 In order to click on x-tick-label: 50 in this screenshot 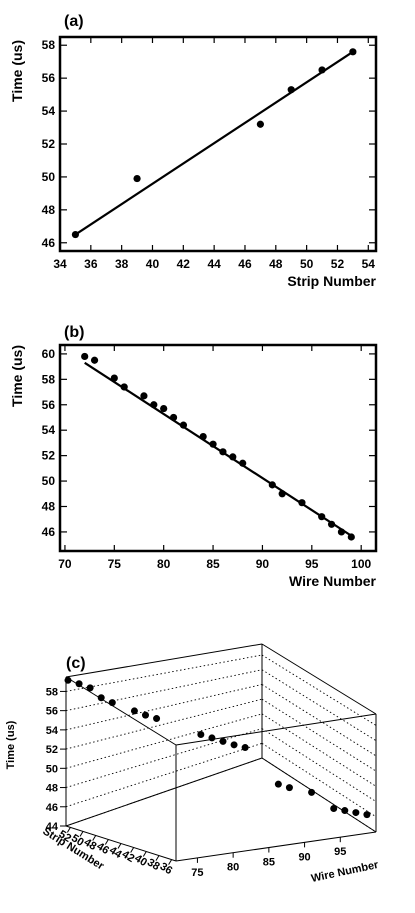, I will do `click(307, 264)`.